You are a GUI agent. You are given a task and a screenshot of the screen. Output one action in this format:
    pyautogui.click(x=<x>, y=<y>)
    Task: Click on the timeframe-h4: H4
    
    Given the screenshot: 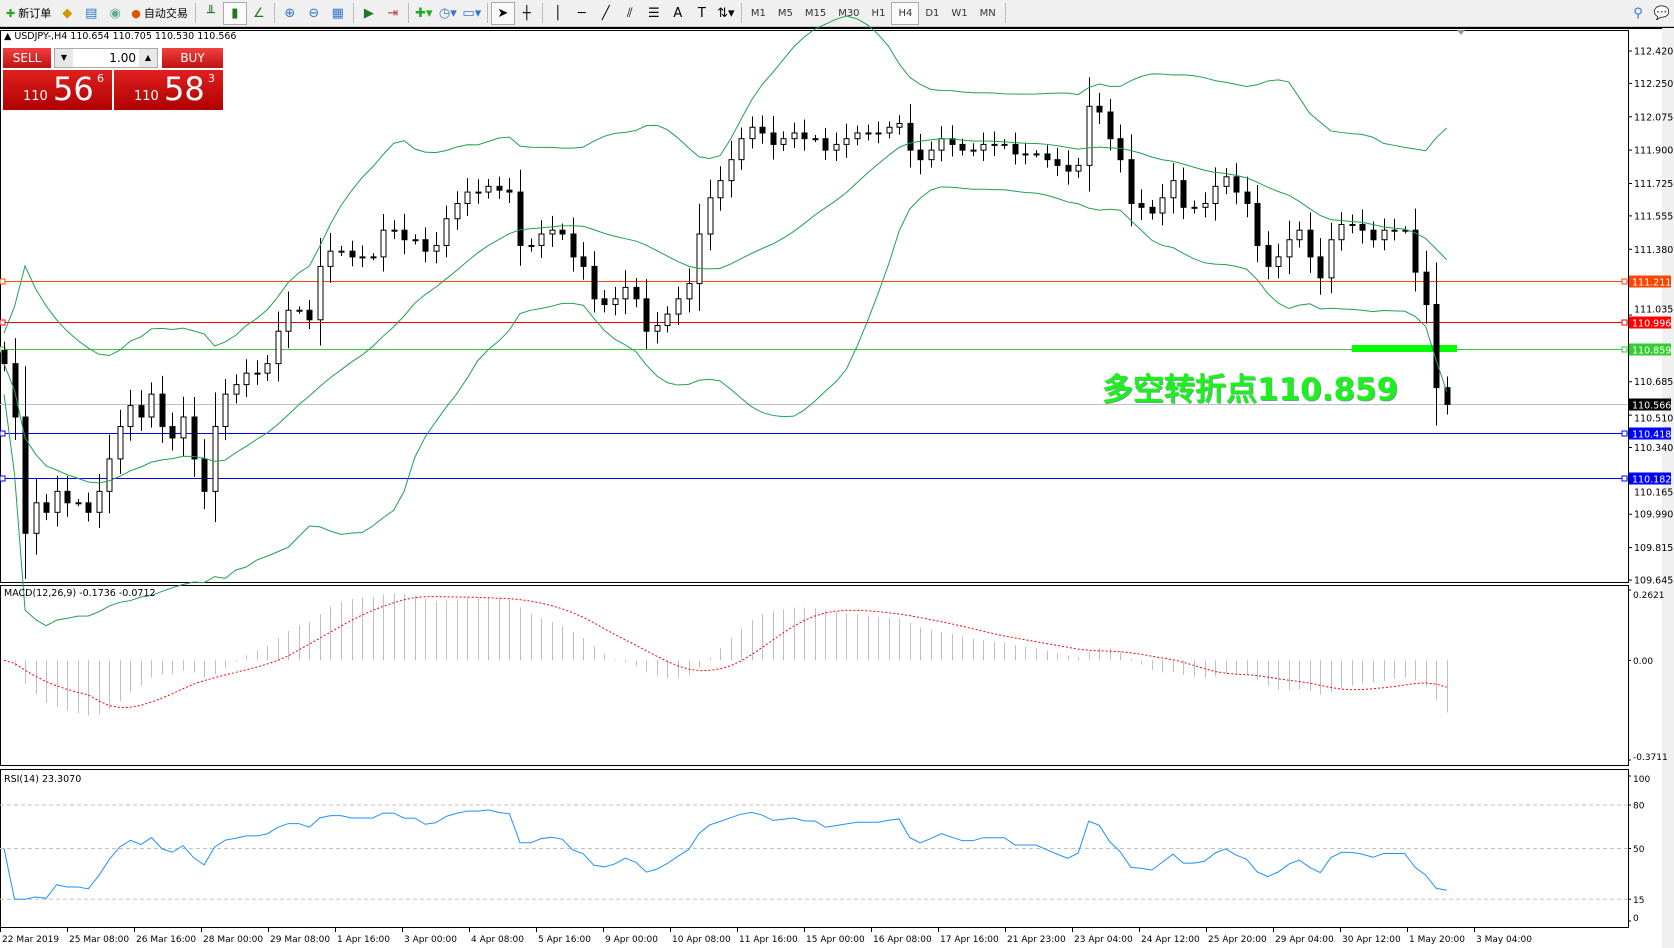 What is the action you would take?
    pyautogui.click(x=905, y=13)
    